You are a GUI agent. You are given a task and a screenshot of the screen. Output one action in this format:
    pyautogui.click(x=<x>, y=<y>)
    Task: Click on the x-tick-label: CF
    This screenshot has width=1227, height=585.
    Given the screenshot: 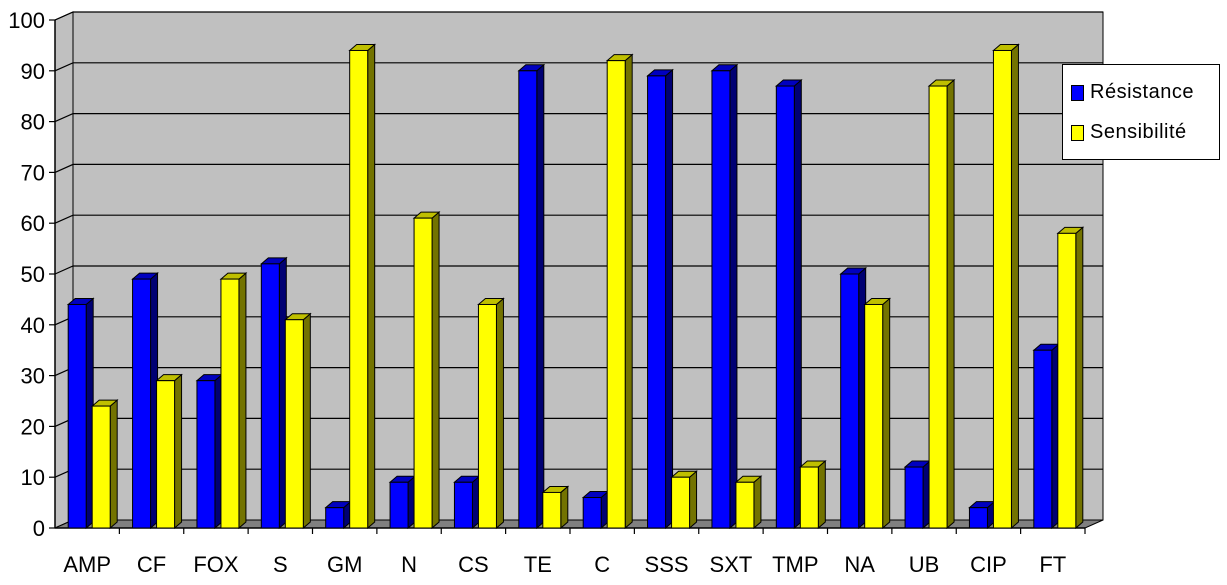 What is the action you would take?
    pyautogui.click(x=151, y=564)
    